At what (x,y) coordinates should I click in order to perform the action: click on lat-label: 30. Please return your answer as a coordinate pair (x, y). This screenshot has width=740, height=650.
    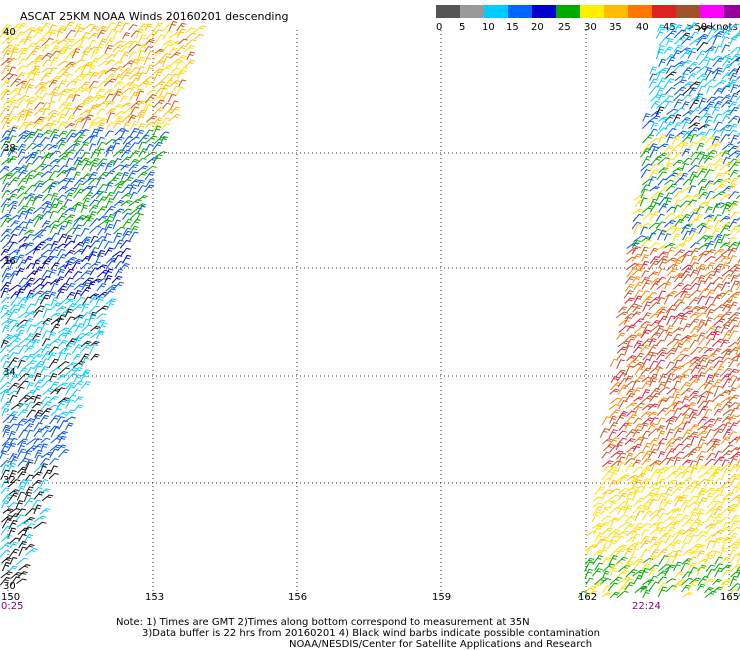
    Looking at the image, I should click on (9, 586).